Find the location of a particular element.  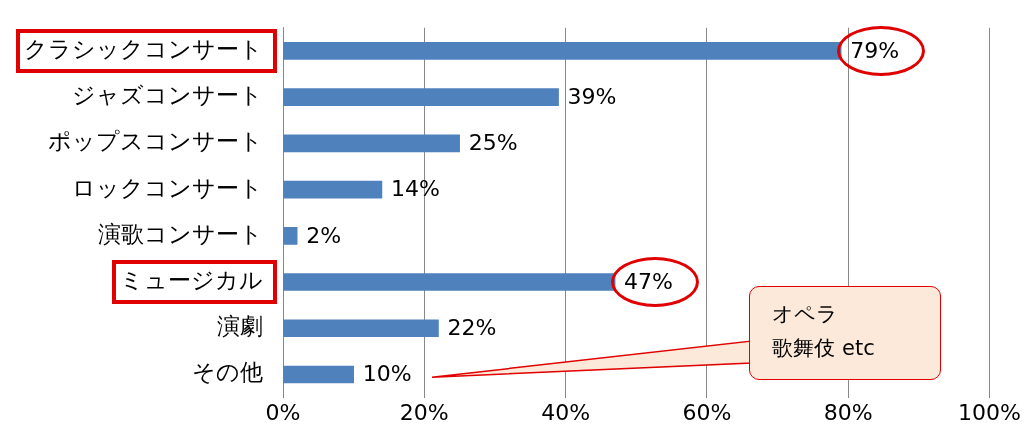

x-tick-label: 60% is located at coordinates (707, 412).